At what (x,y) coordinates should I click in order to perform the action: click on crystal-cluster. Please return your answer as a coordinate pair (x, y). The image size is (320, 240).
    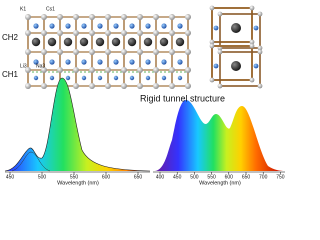
    Looking at the image, I should click on (236, 47).